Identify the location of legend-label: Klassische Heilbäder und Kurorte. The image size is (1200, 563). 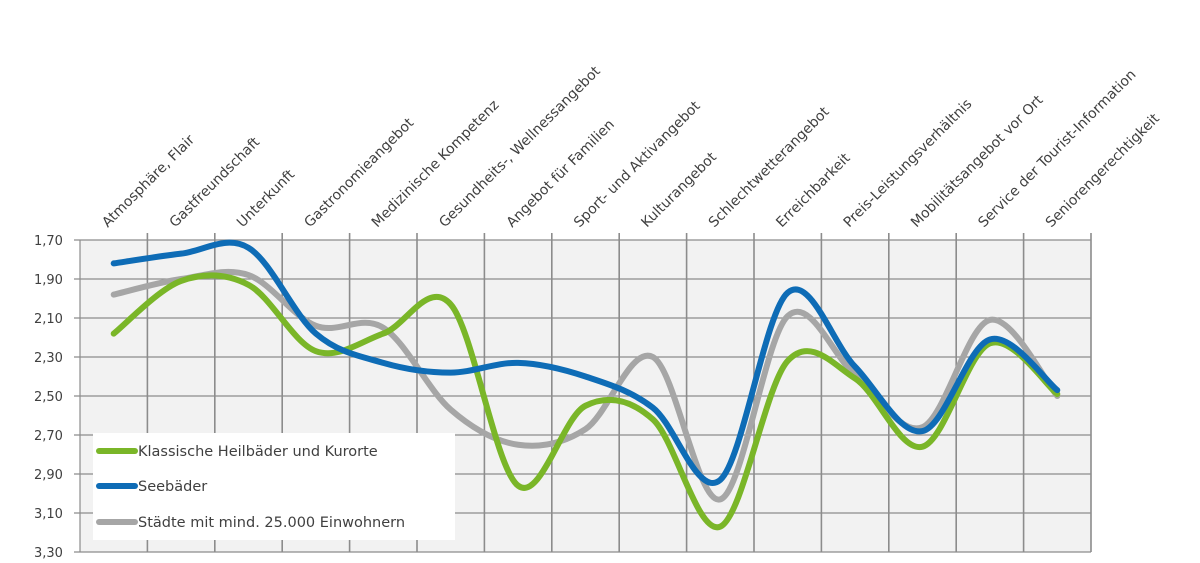
(258, 452).